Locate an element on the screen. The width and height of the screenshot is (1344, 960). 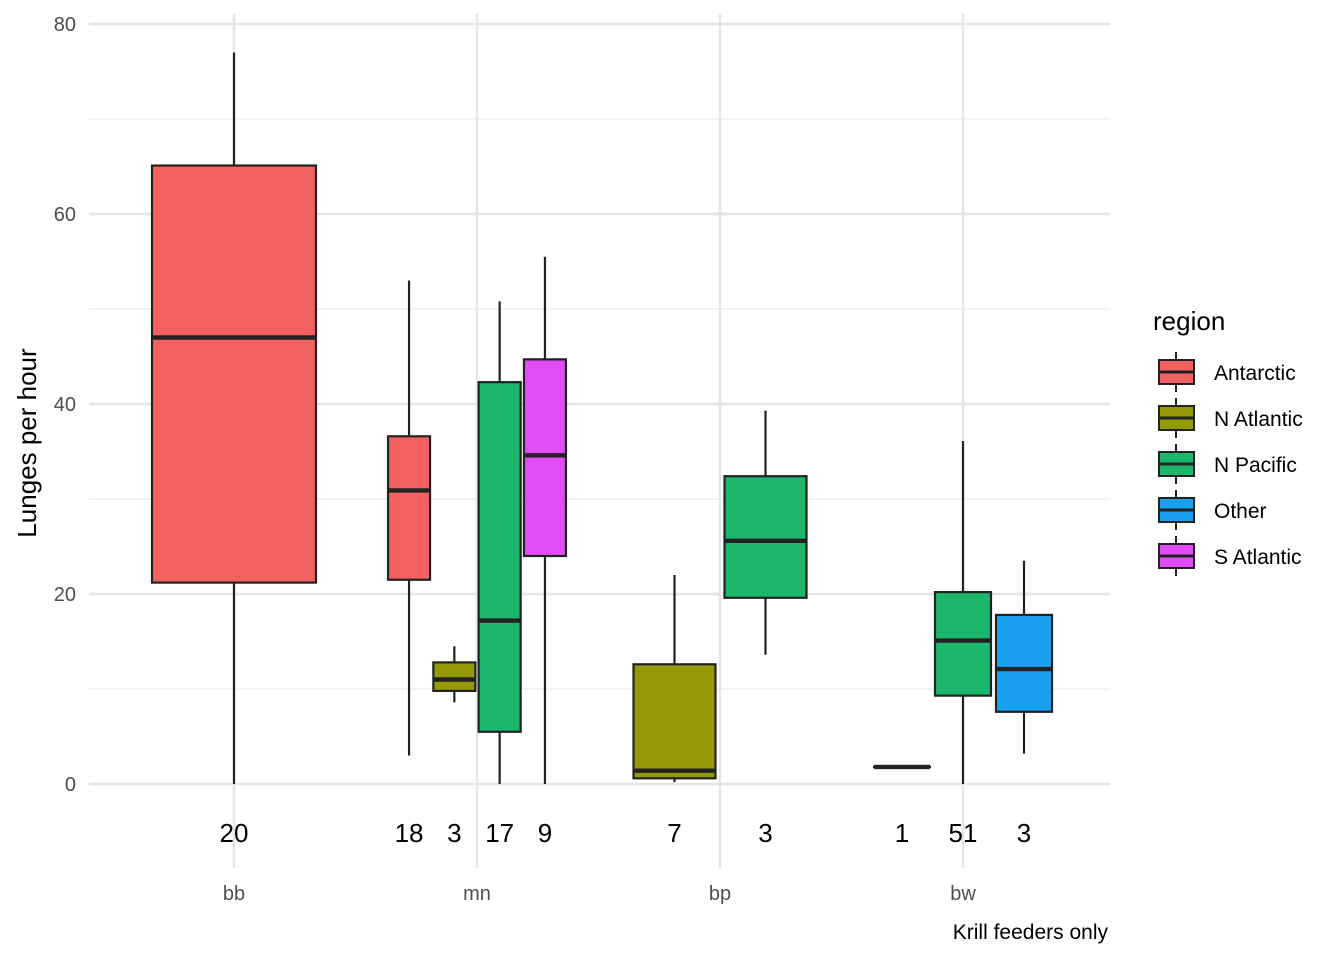
count-label: 18 is located at coordinates (409, 833).